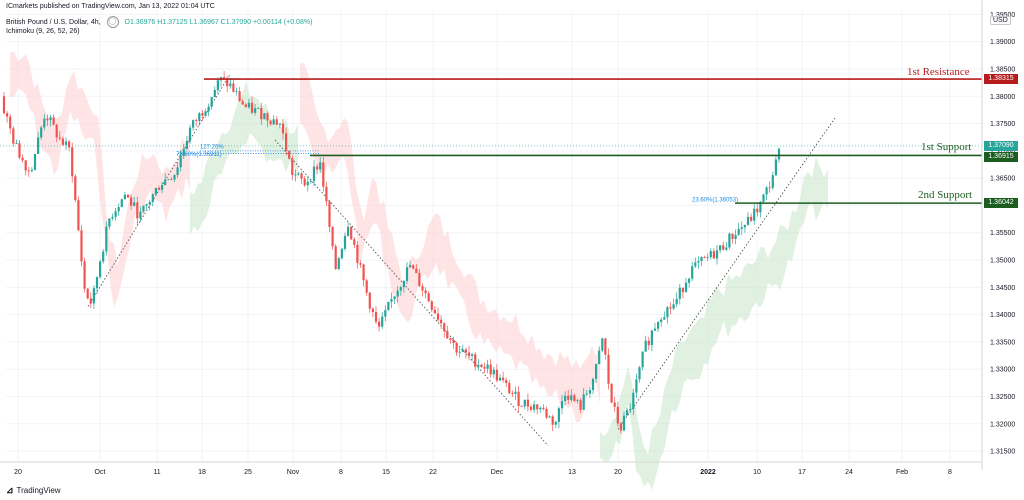  What do you see at coordinates (849, 472) in the screenshot?
I see `x-tick-label: 24` at bounding box center [849, 472].